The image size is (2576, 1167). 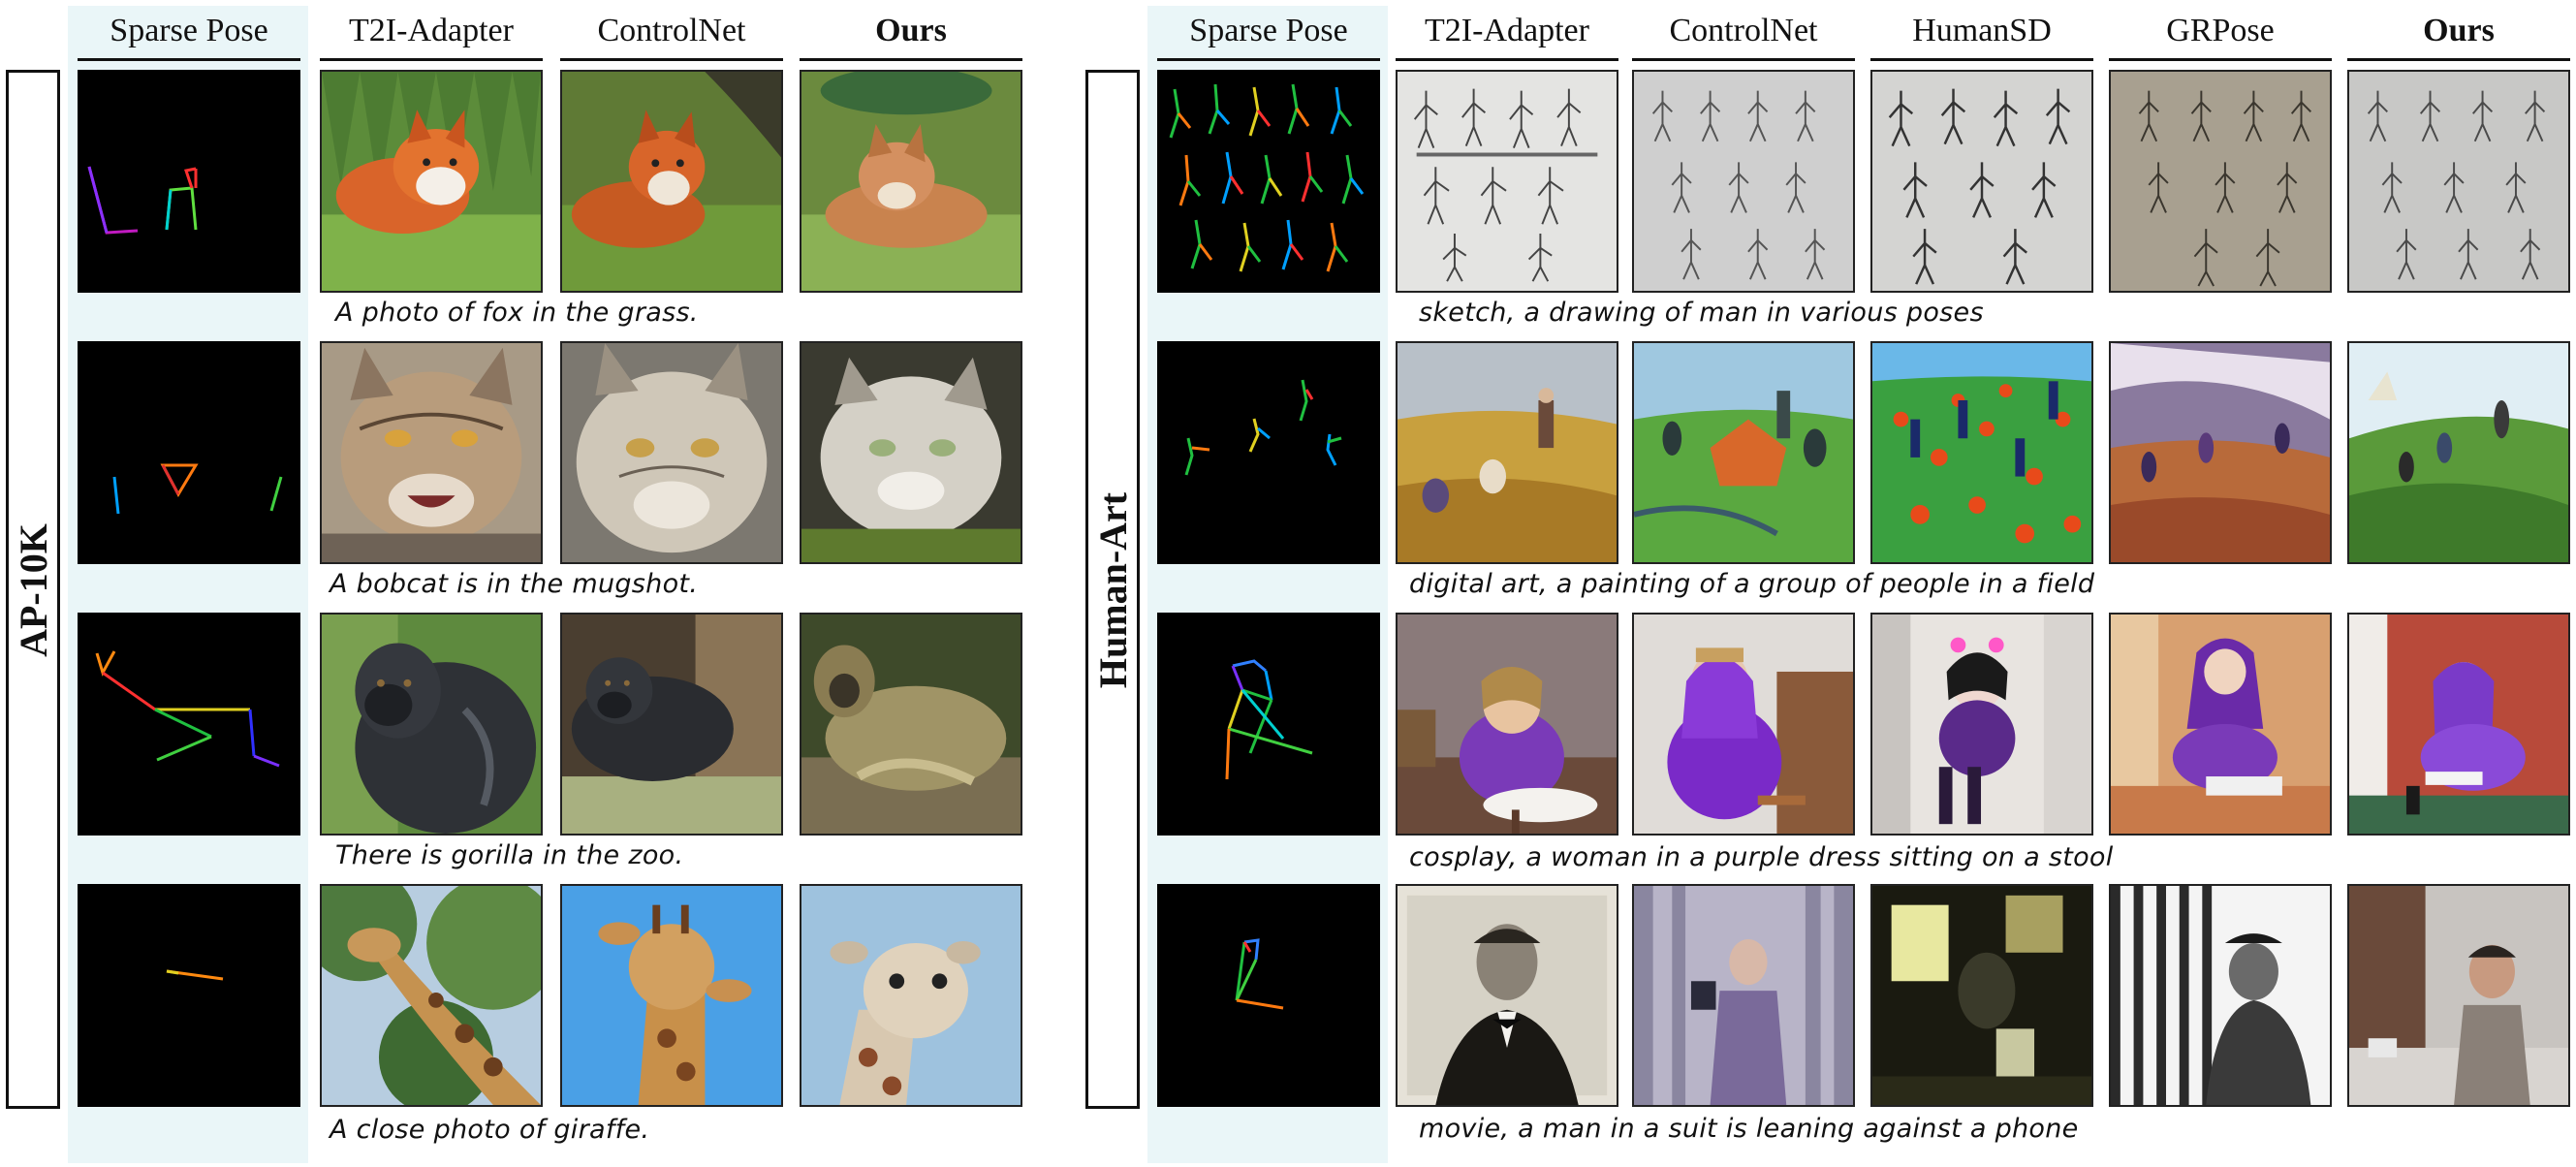 What do you see at coordinates (189, 724) in the screenshot?
I see `pose-map-gorilla` at bounding box center [189, 724].